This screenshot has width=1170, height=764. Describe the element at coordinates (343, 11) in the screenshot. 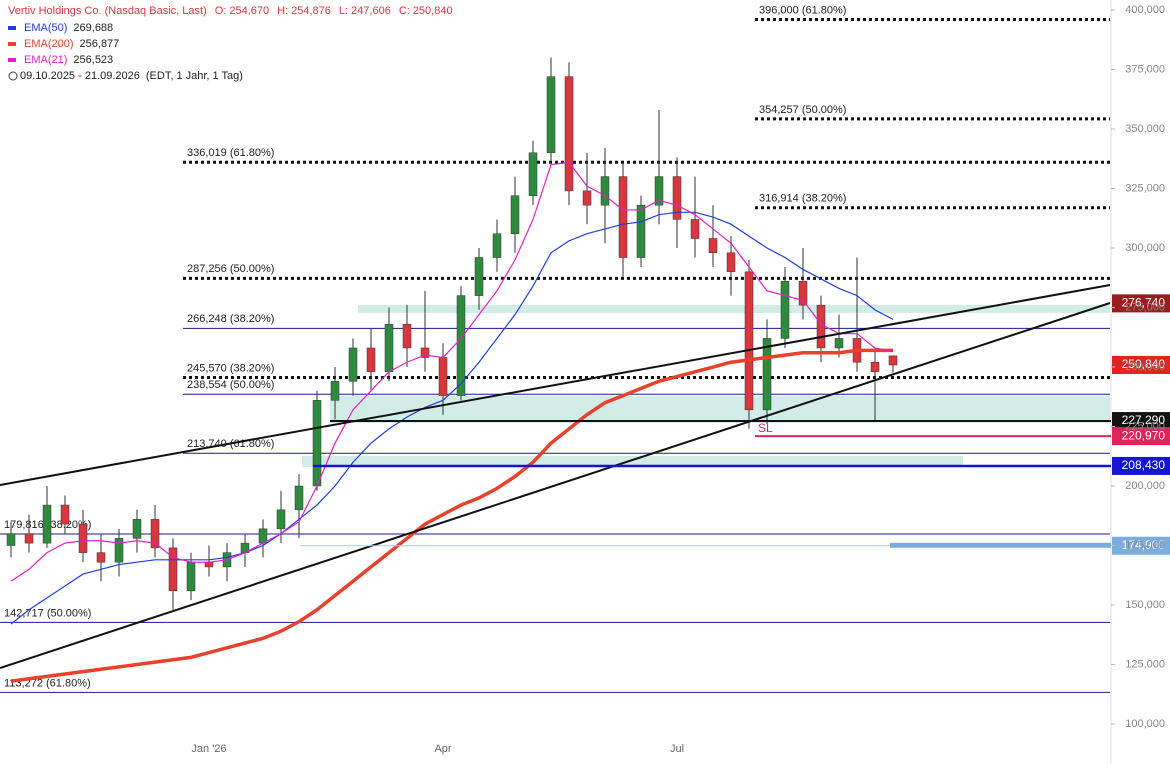

I see `ohlc-name: L:` at that location.